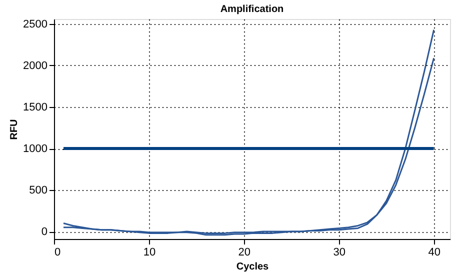 The width and height of the screenshot is (464, 276). Describe the element at coordinates (244, 252) in the screenshot. I see `x-tick-label: 20` at that location.